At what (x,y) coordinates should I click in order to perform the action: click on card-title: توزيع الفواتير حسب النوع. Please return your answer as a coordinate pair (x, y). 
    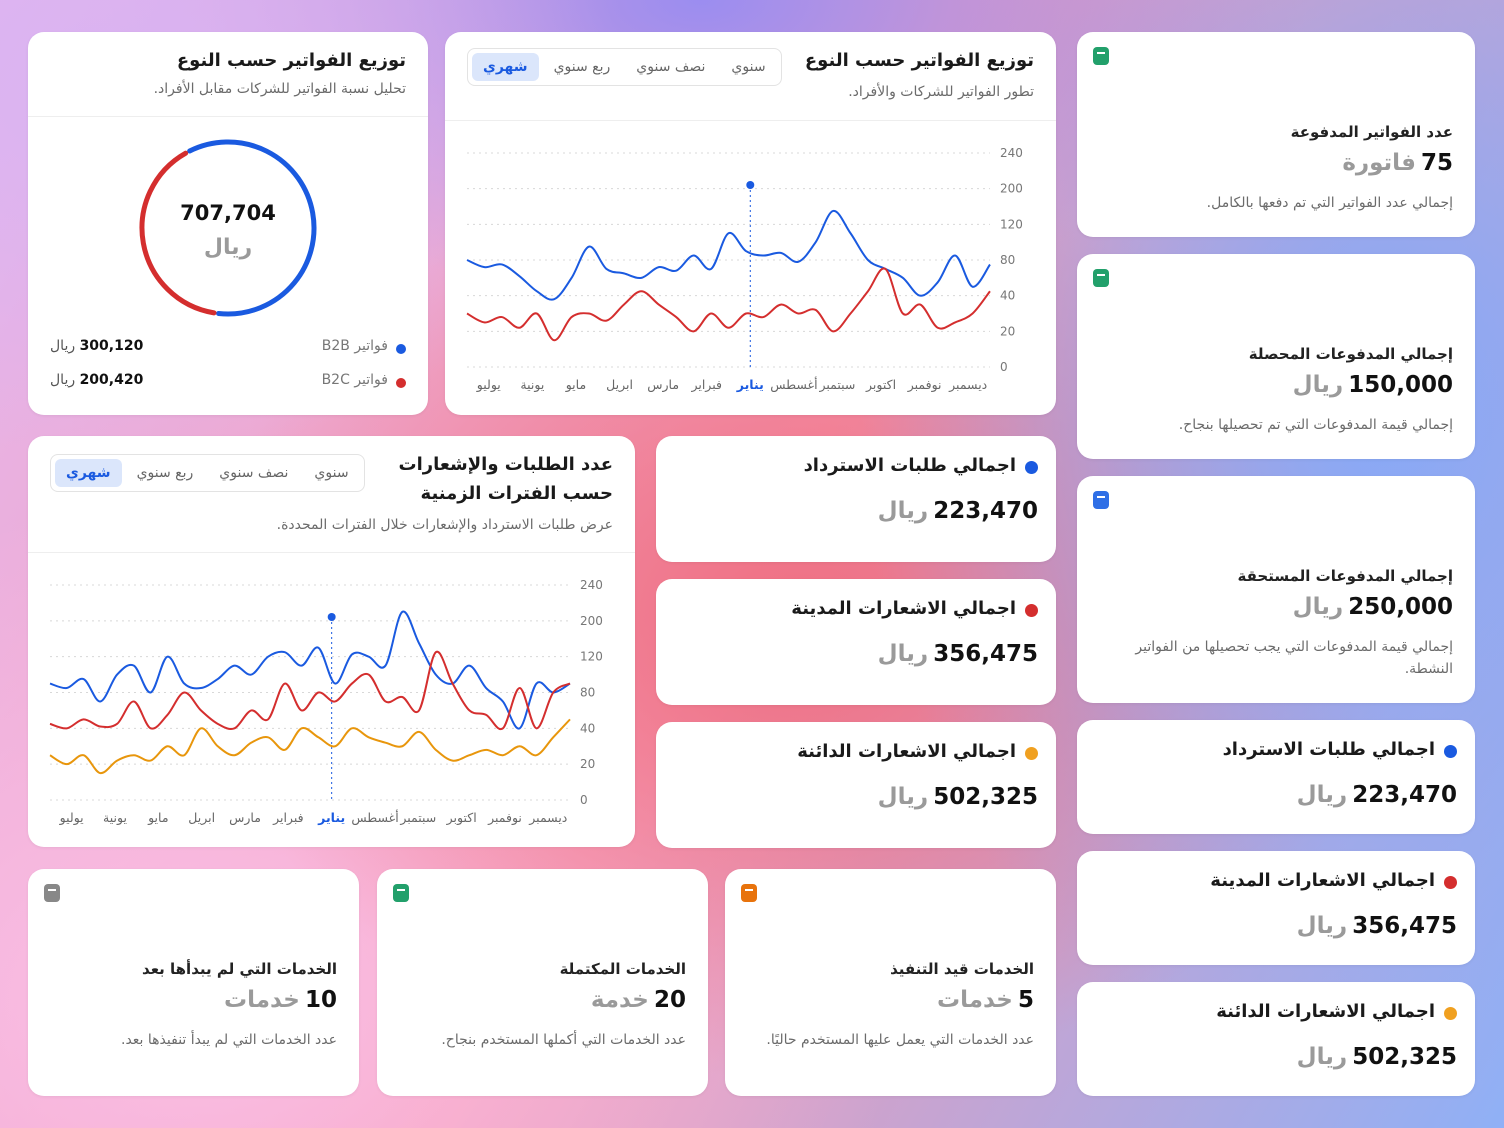
    Looking at the image, I should click on (291, 60).